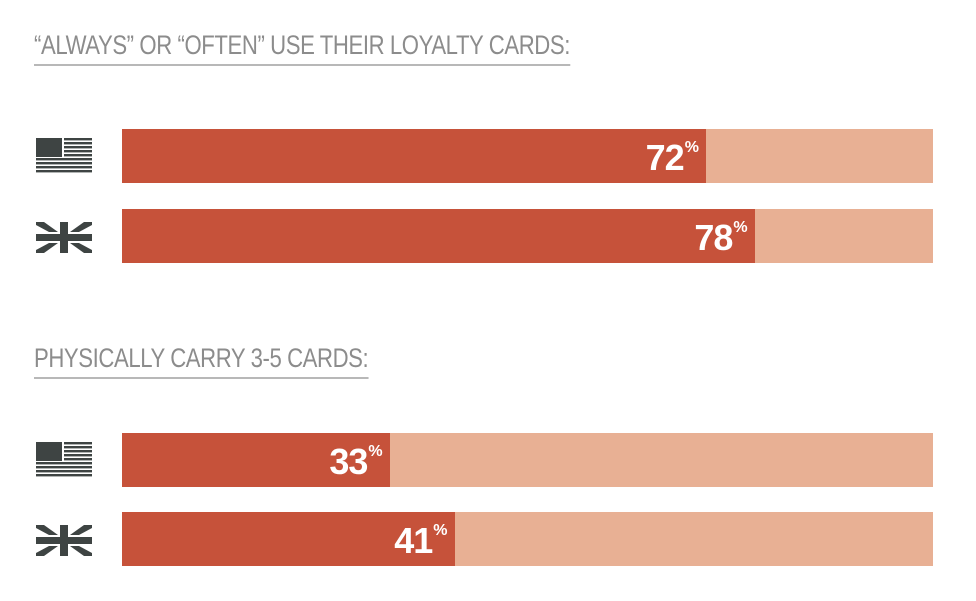  What do you see at coordinates (201, 361) in the screenshot?
I see `chart-title-carry-cards: PHYSICALLY CARRY 3-5 CARDS:` at bounding box center [201, 361].